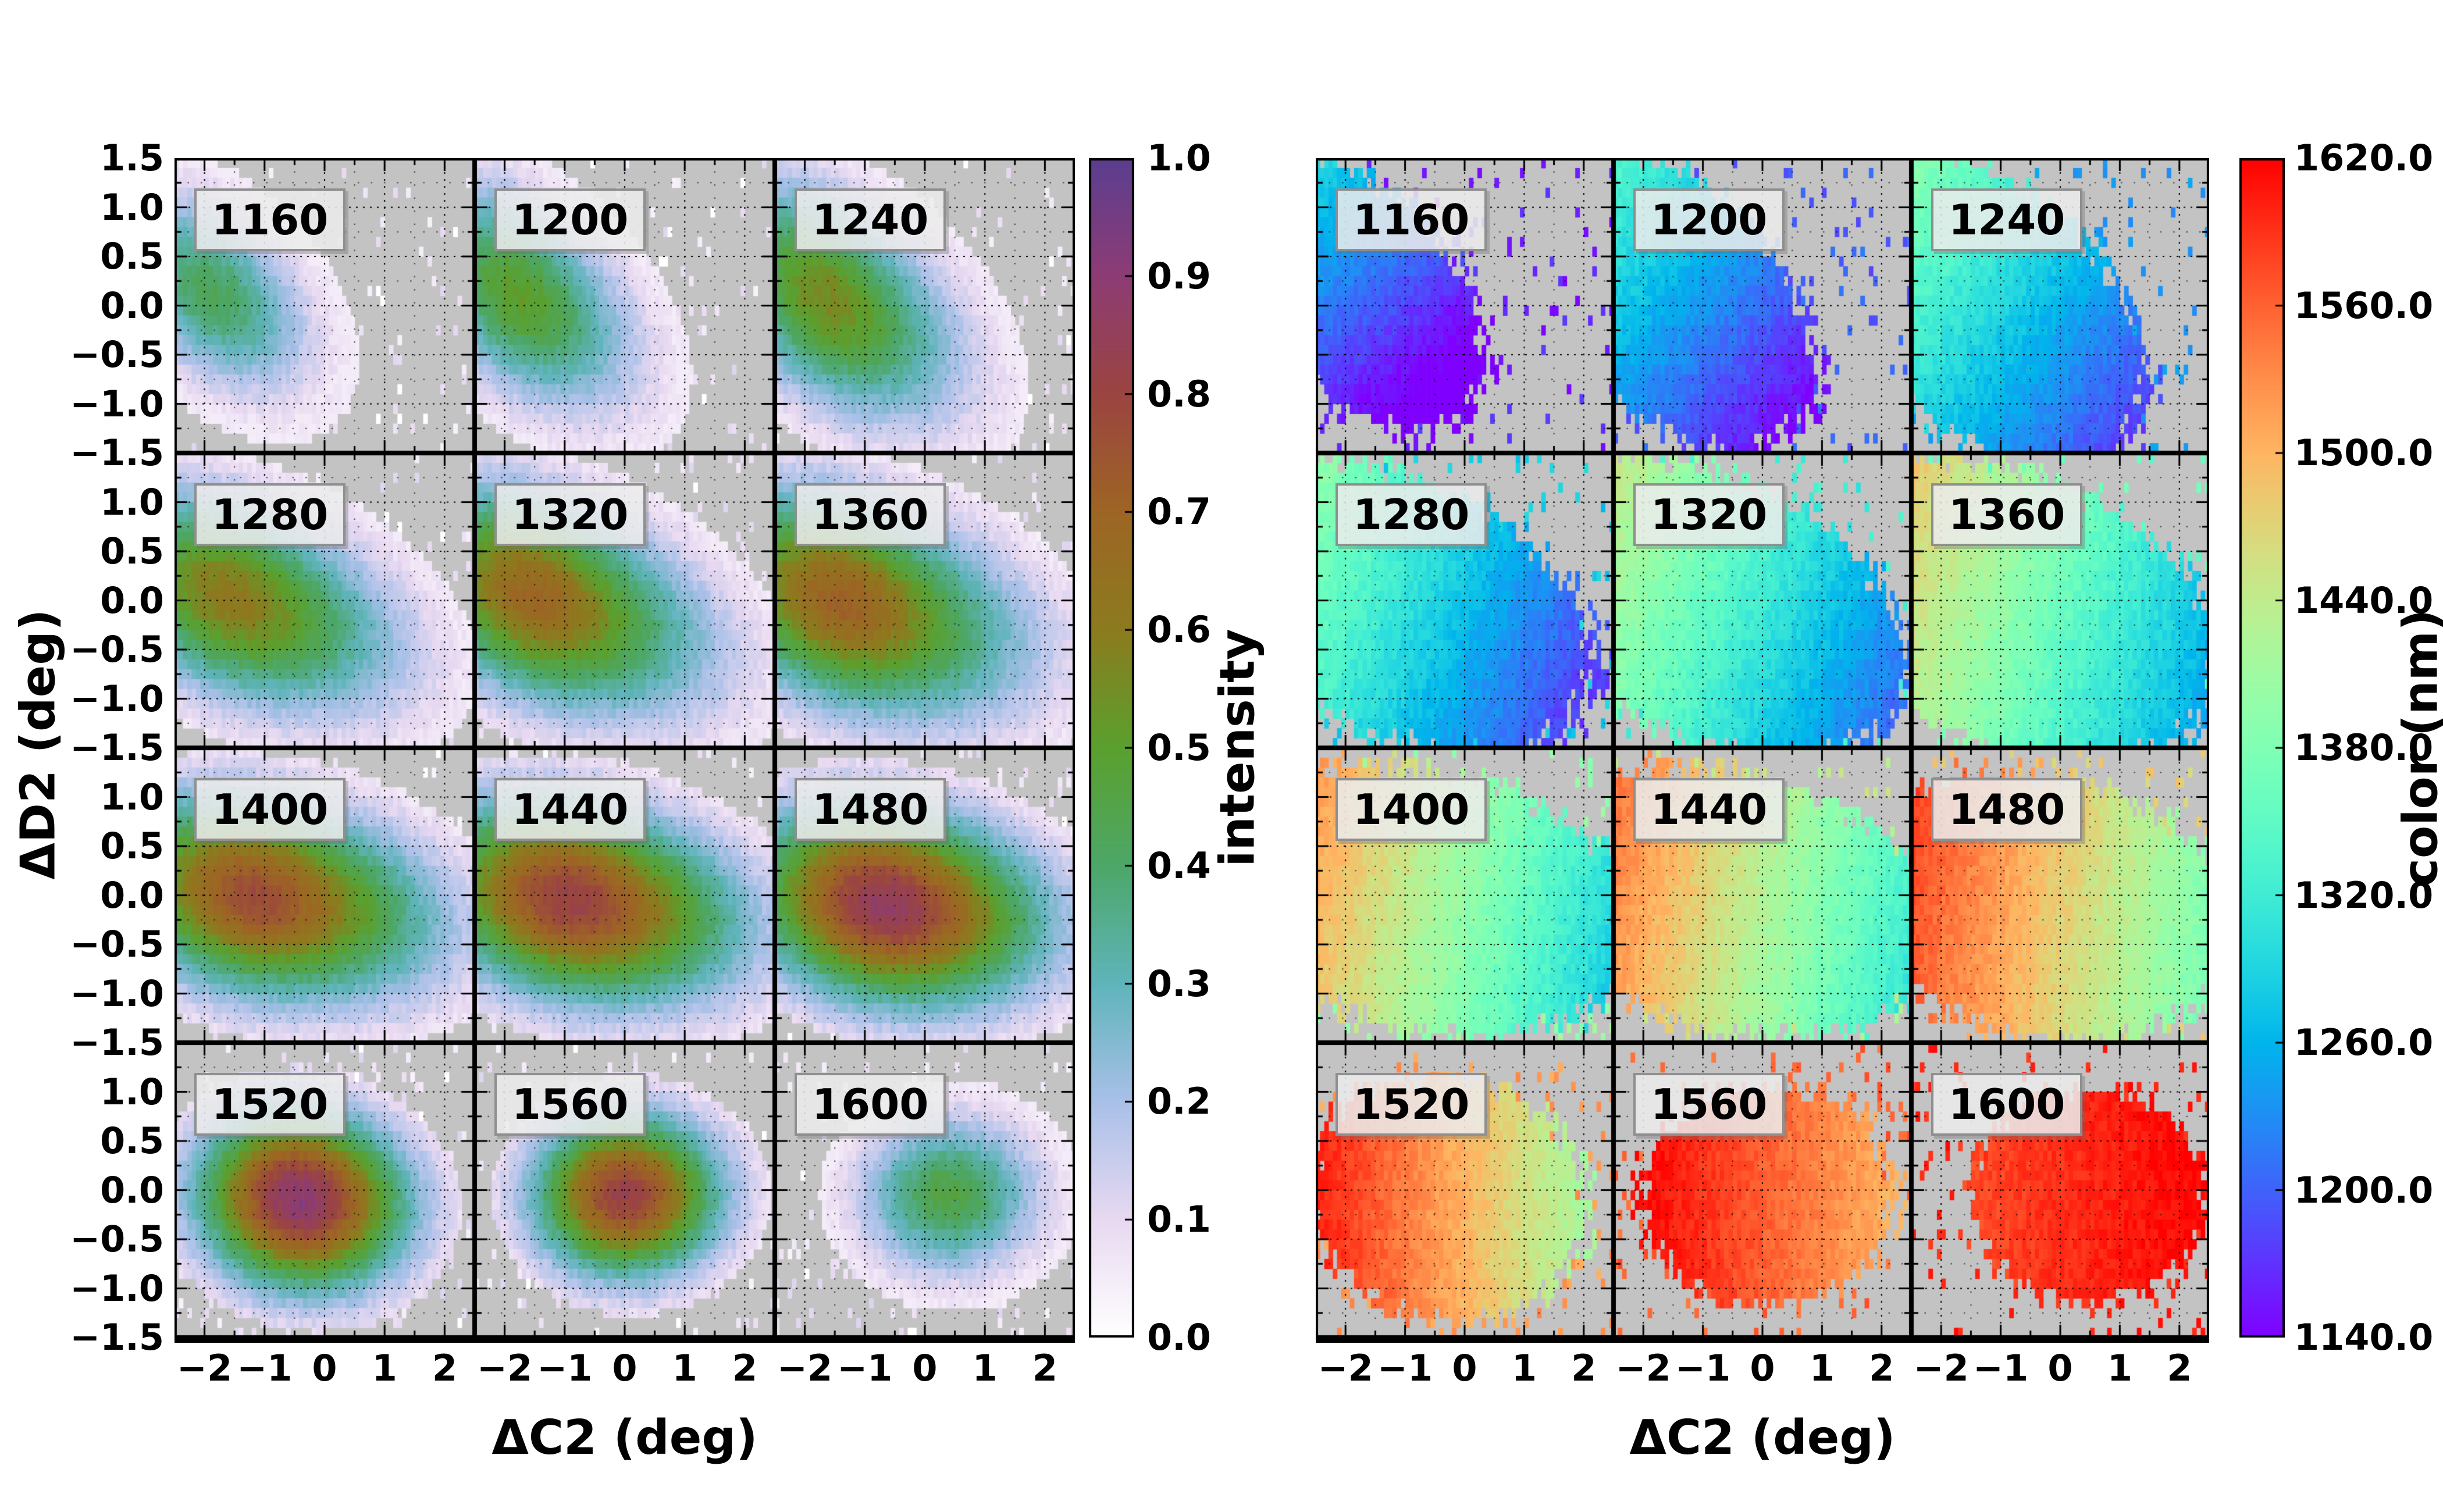 Image resolution: width=2443 pixels, height=1512 pixels. What do you see at coordinates (1762, 1437) in the screenshot?
I see `x-axis-label-right: ΔC2 (deg)` at bounding box center [1762, 1437].